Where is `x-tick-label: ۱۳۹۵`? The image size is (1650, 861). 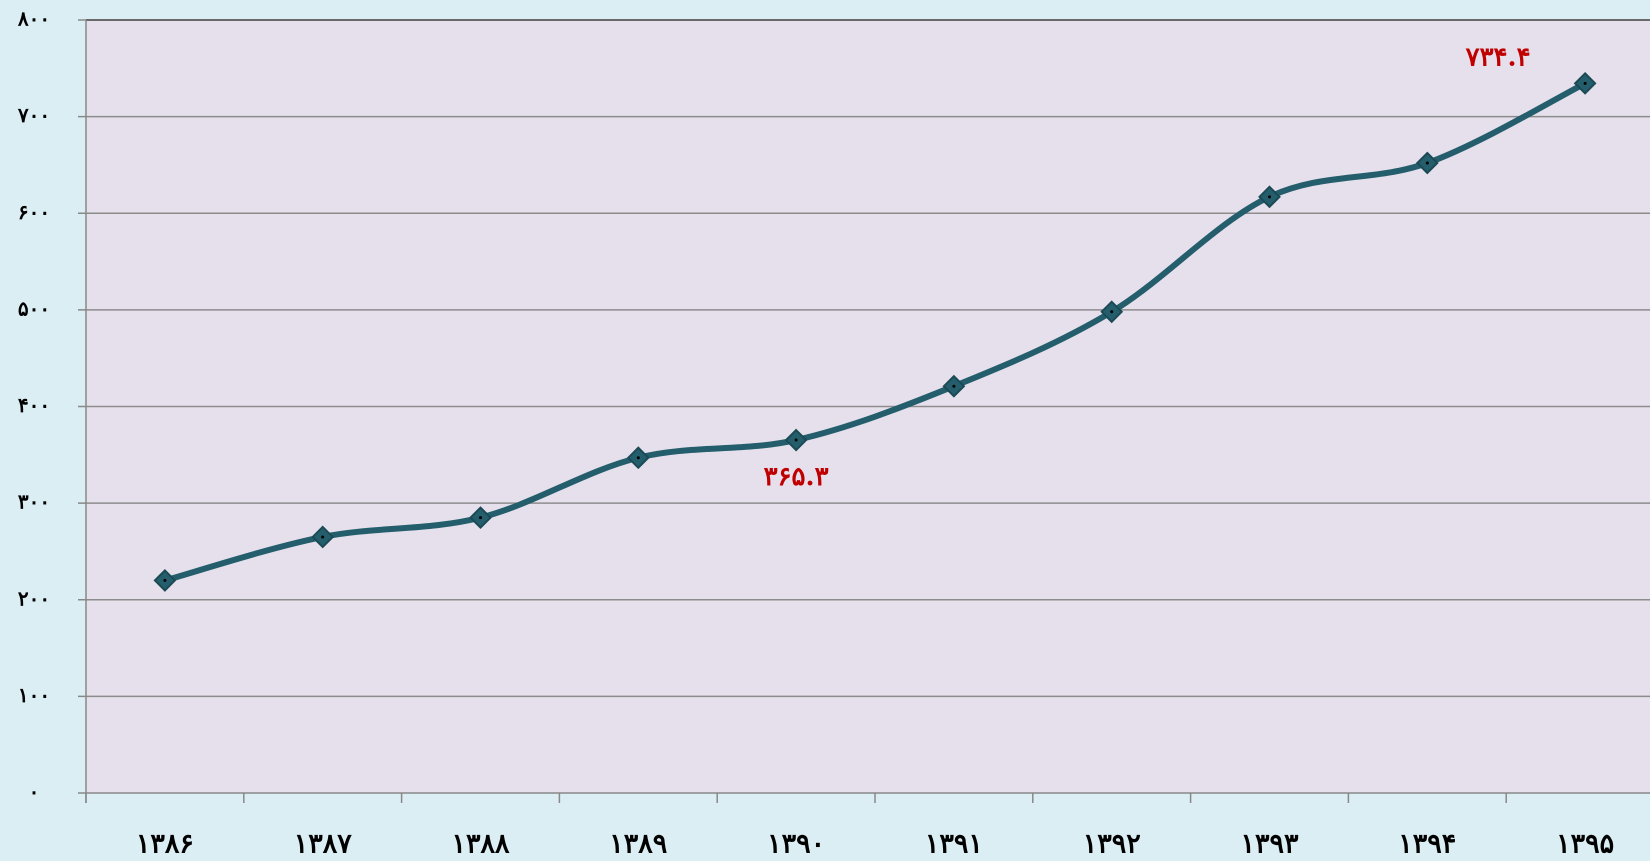
x-tick-label: ۱۳۹۵ is located at coordinates (1585, 844).